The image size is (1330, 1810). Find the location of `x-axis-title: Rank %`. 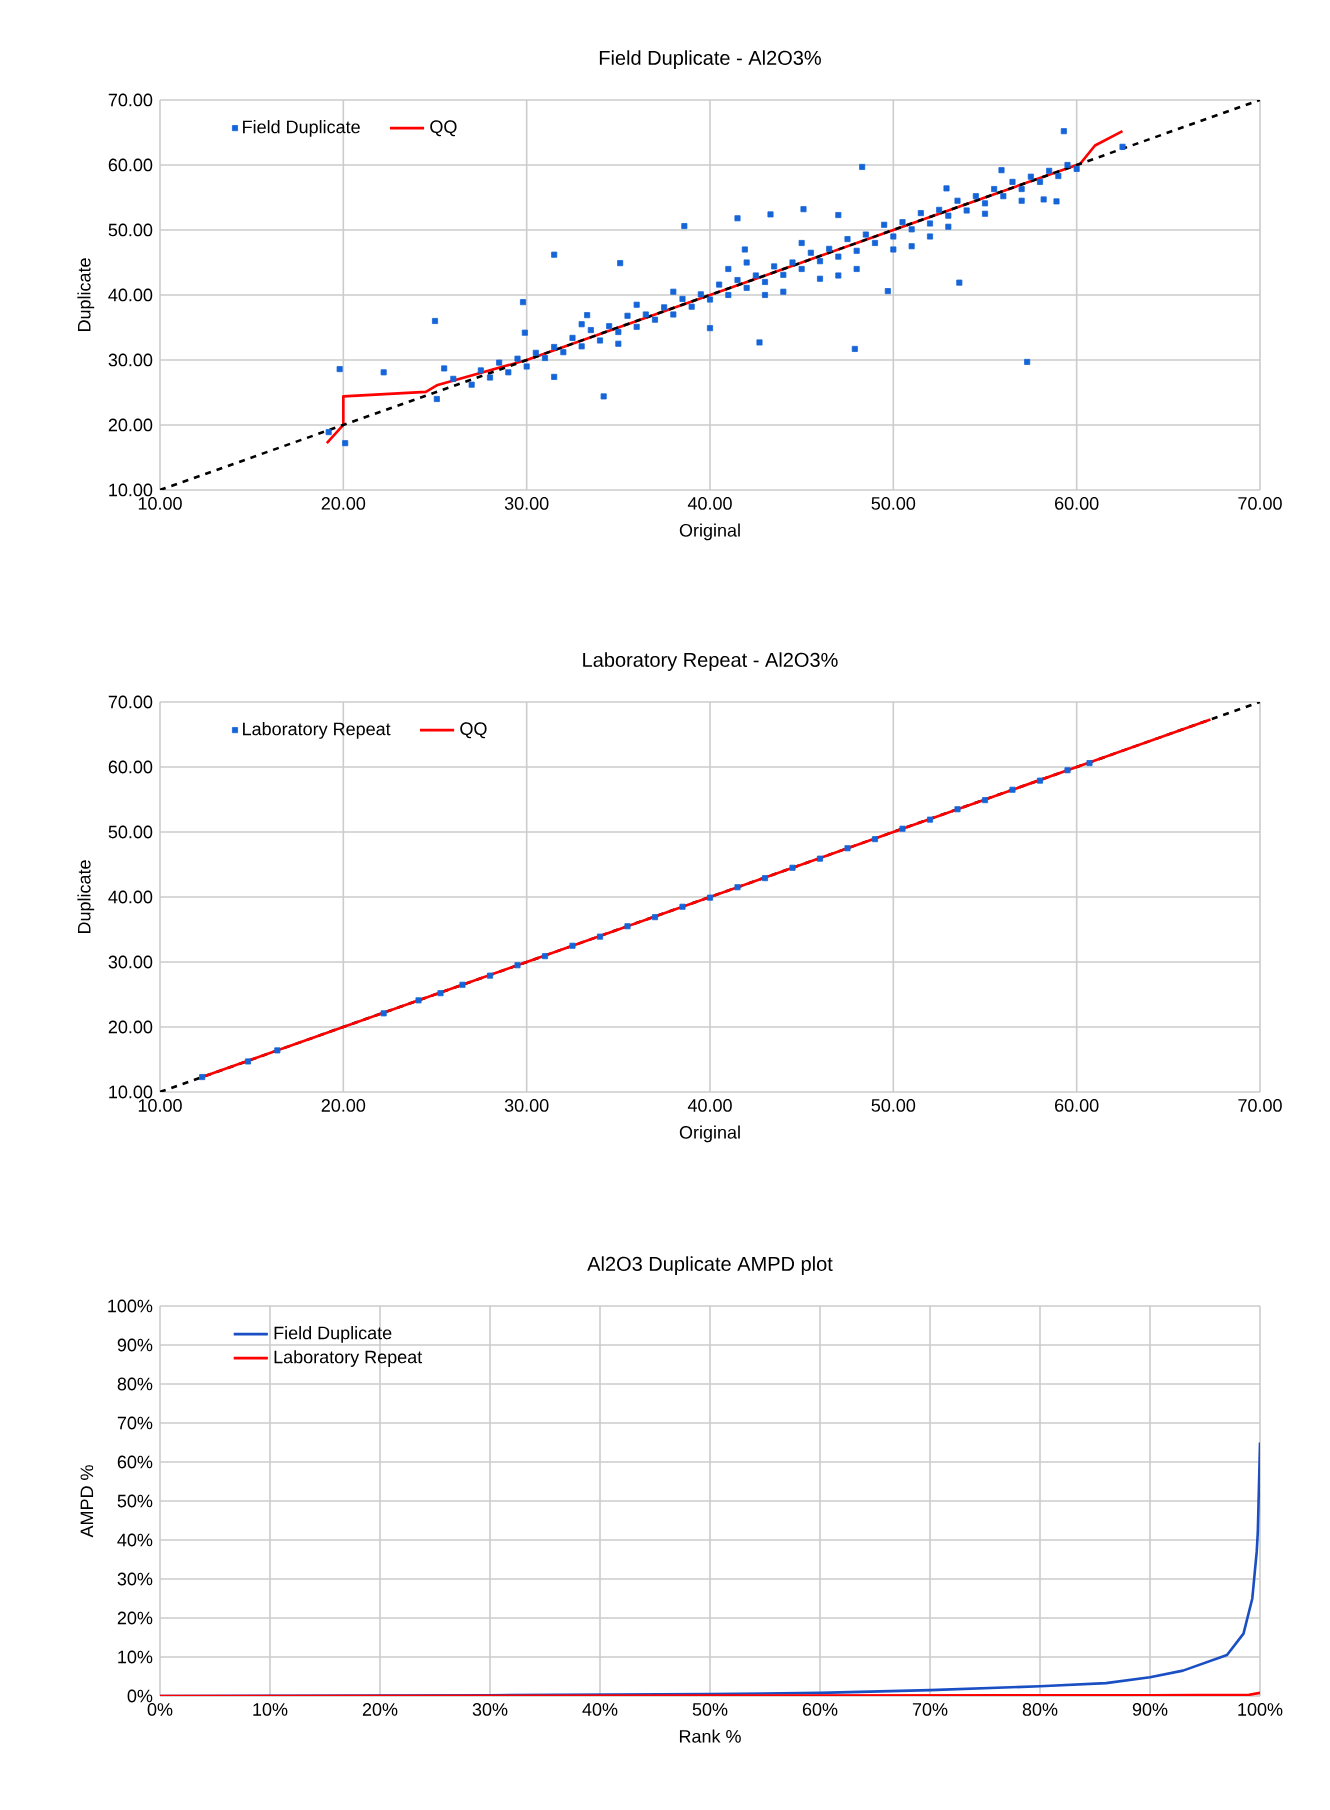

x-axis-title: Rank % is located at coordinates (710, 1736).